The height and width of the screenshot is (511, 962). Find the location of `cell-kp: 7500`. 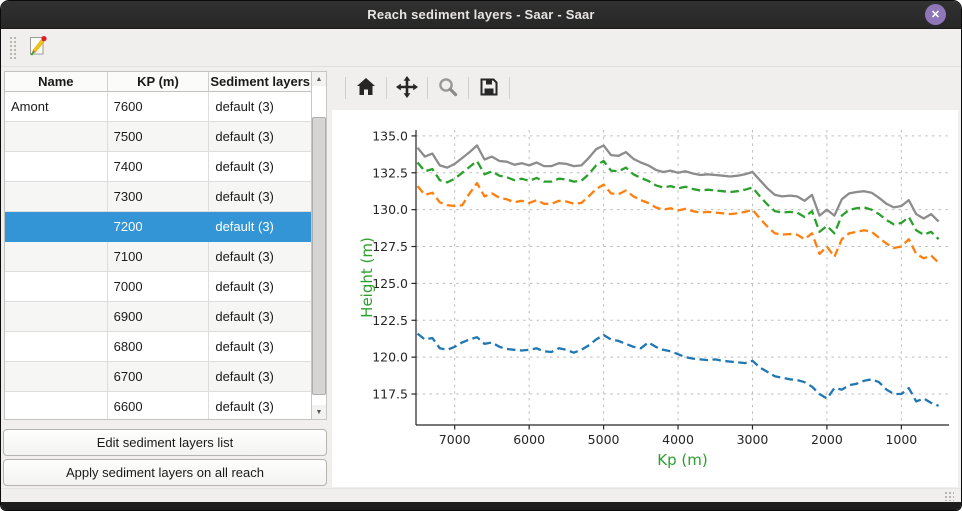

cell-kp: 7500 is located at coordinates (158, 137).